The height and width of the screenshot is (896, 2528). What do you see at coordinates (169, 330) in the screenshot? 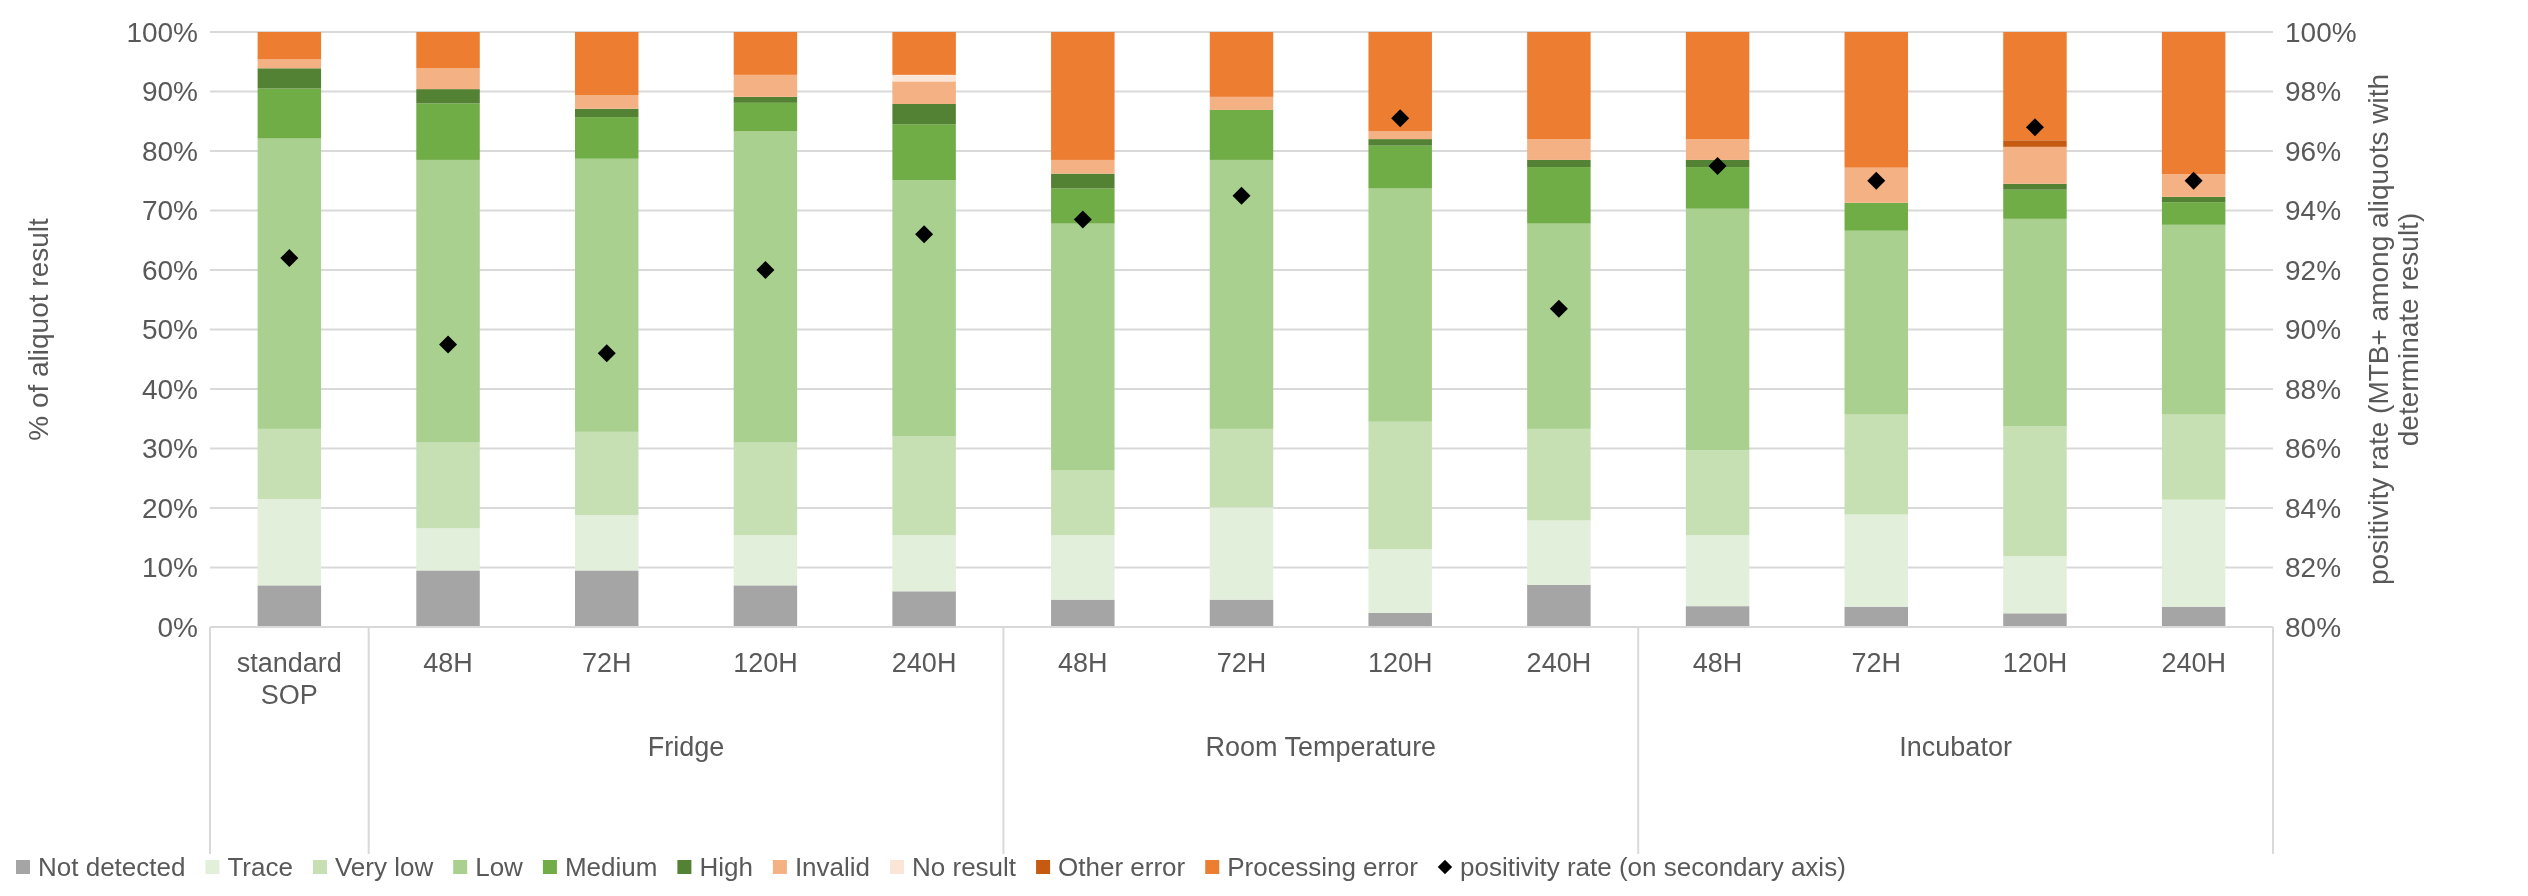
I see `y-tick-label: 50%` at bounding box center [169, 330].